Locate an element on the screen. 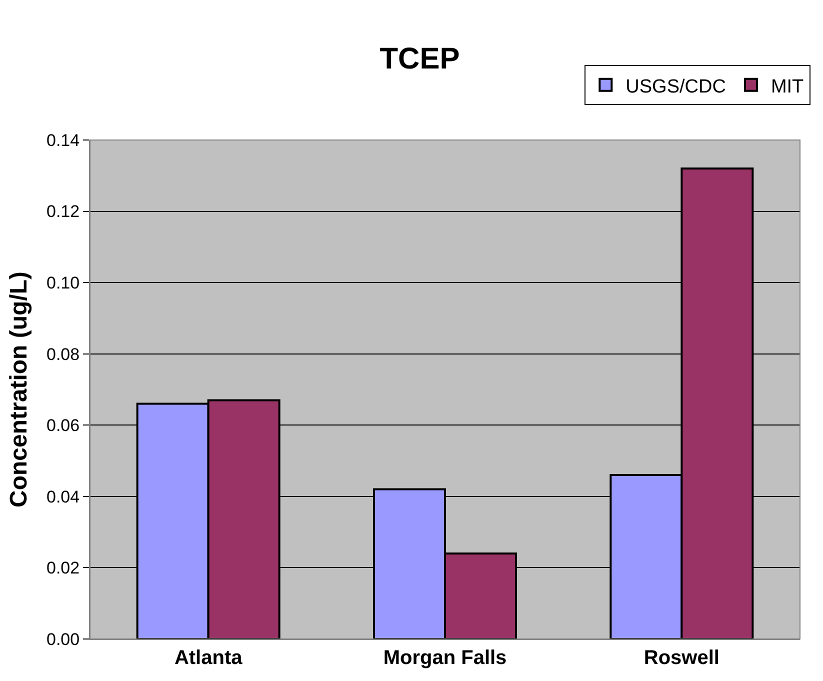  chart-title: TCEP is located at coordinates (420, 59).